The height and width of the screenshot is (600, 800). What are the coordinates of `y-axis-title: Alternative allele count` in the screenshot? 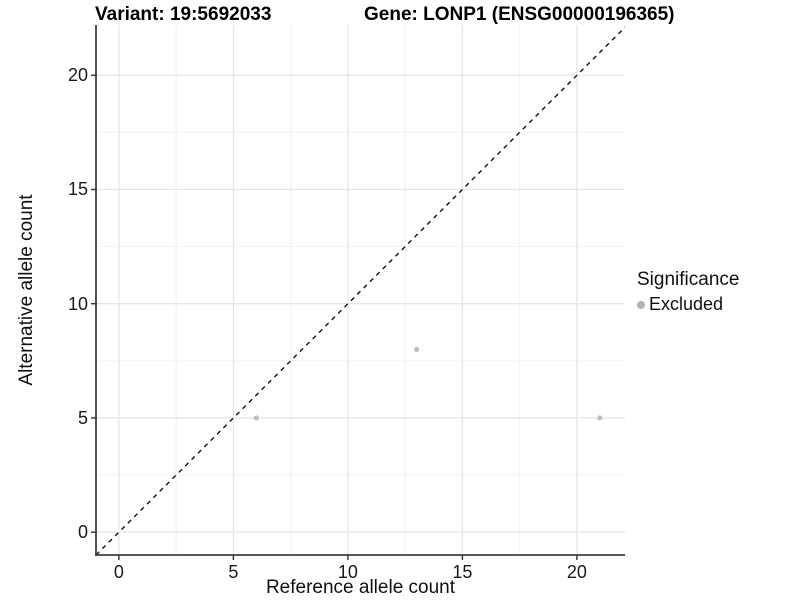 It's located at (26, 290).